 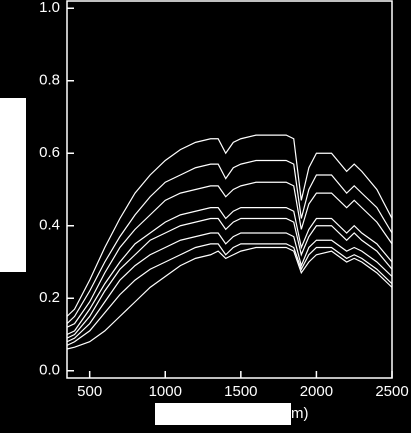 I want to click on y-tick-label: 0.4, so click(x=49, y=225).